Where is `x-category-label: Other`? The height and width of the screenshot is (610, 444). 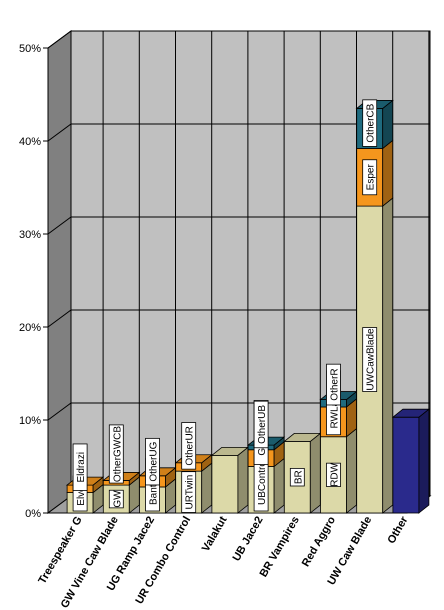
x-category-label: Other is located at coordinates (397, 530).